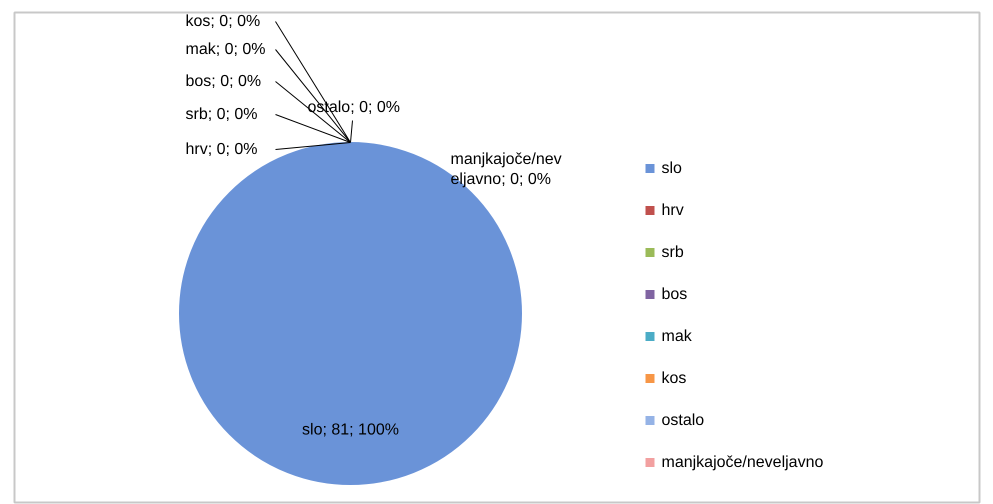  I want to click on text: kos; 0; 0%, so click(223, 21).